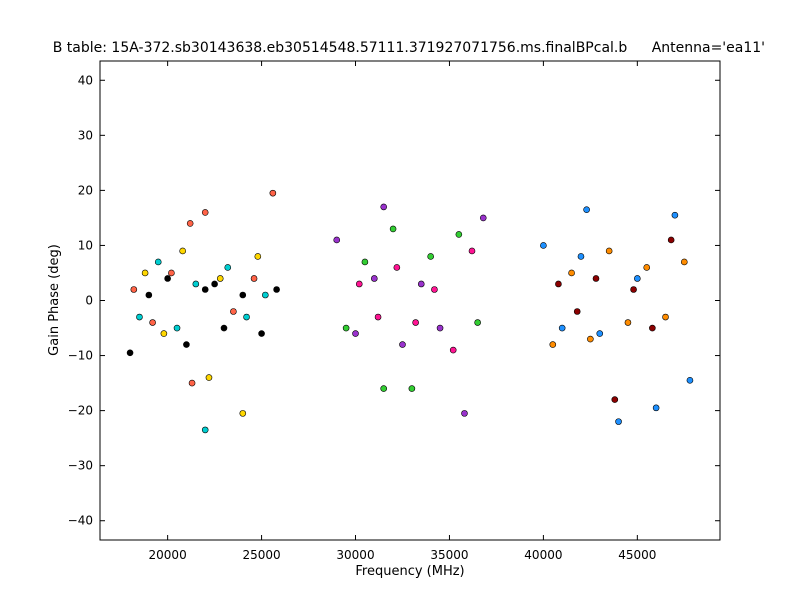 This screenshot has width=800, height=600. I want to click on x-tick-label: 45000, so click(637, 555).